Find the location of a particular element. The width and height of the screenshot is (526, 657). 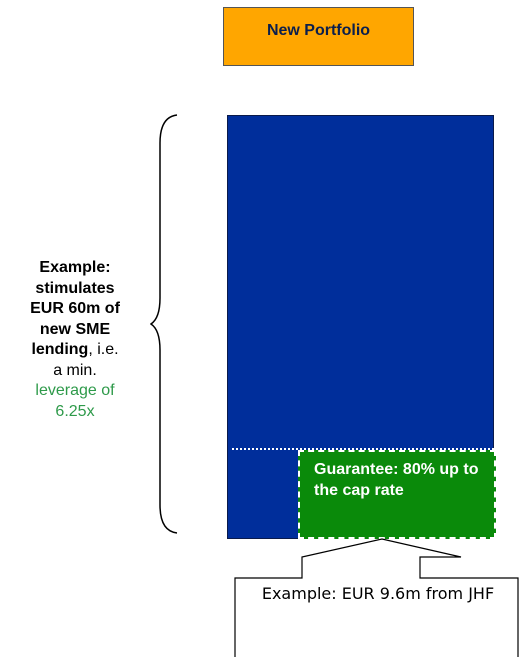

curly-brace is located at coordinates (164, 324).